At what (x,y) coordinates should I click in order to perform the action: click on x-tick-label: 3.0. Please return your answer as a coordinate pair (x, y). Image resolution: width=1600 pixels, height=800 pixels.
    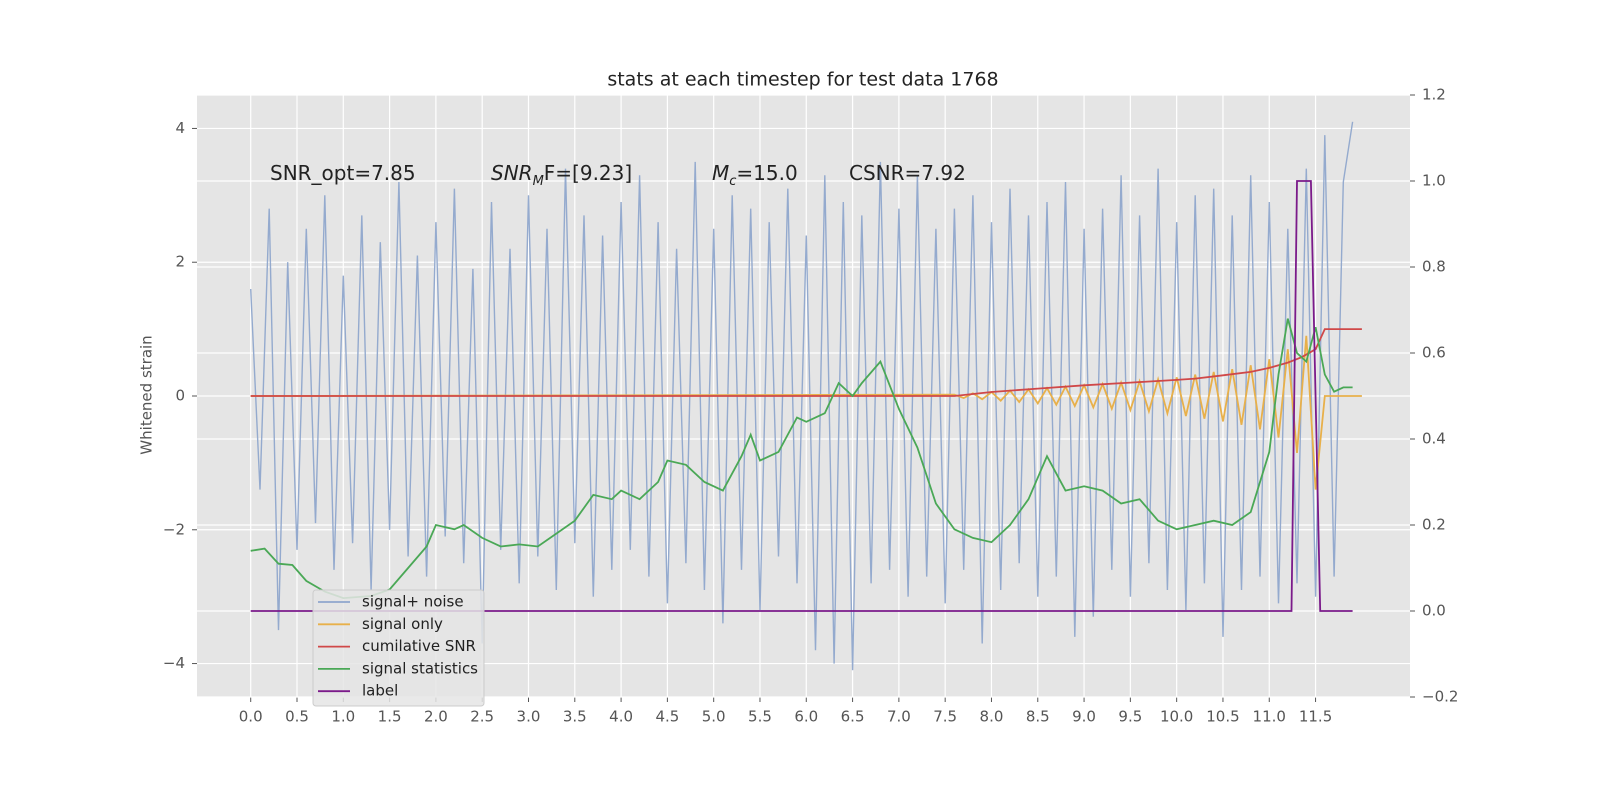
    Looking at the image, I should click on (529, 717).